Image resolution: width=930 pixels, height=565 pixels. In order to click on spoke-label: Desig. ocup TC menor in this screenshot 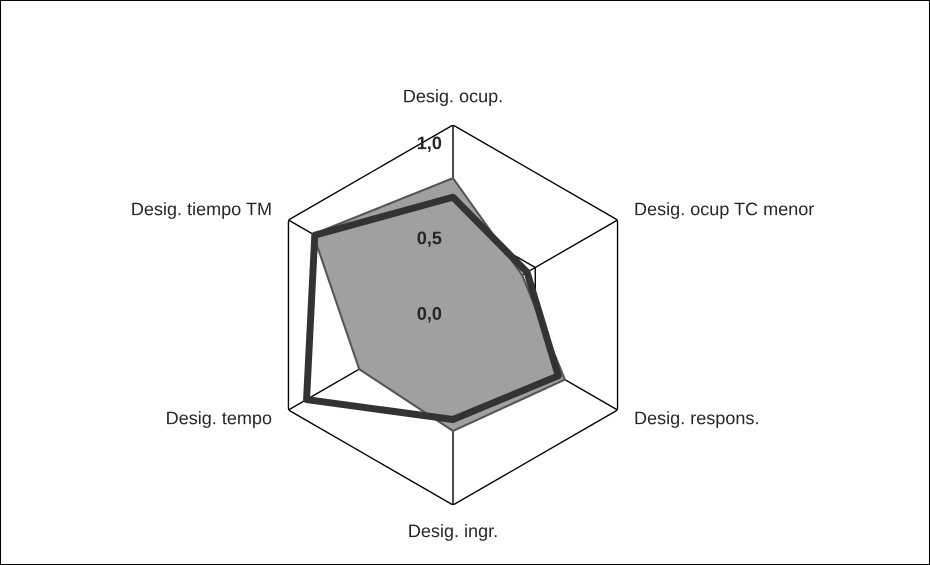, I will do `click(724, 210)`.